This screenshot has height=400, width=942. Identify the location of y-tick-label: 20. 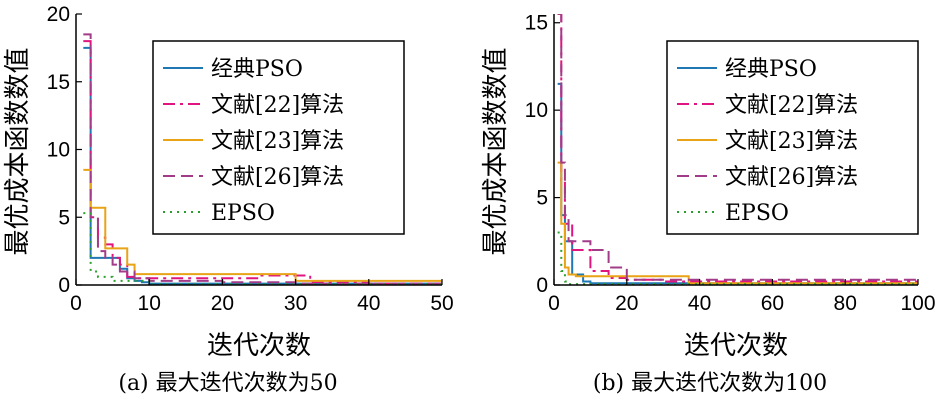
(58, 14).